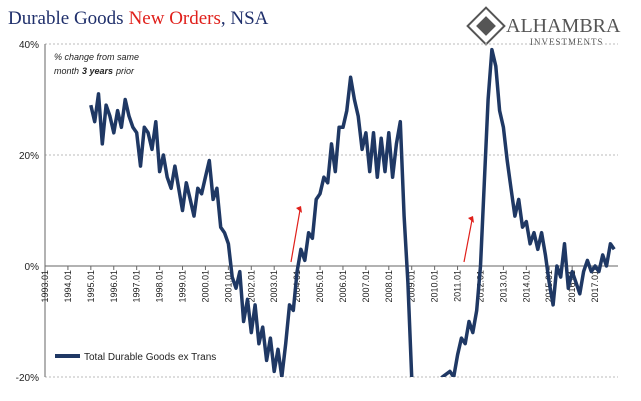 This screenshot has height=401, width=641. Describe the element at coordinates (526, 286) in the screenshot. I see `x-tick-label: 2014.01` at that location.